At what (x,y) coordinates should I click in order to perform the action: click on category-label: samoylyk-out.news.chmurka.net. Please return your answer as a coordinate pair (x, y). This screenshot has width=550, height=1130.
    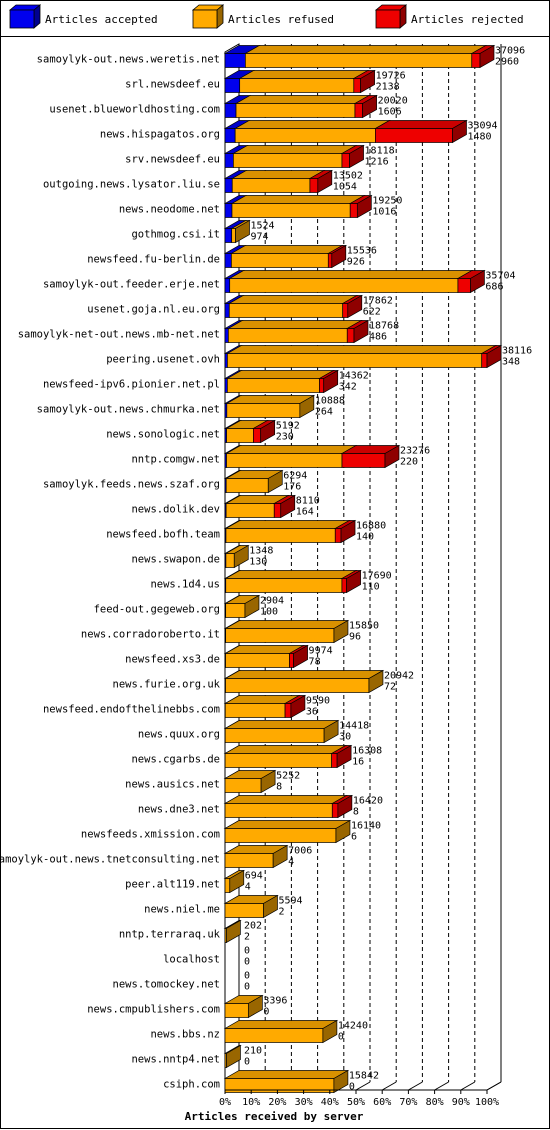
    Looking at the image, I should click on (128, 410).